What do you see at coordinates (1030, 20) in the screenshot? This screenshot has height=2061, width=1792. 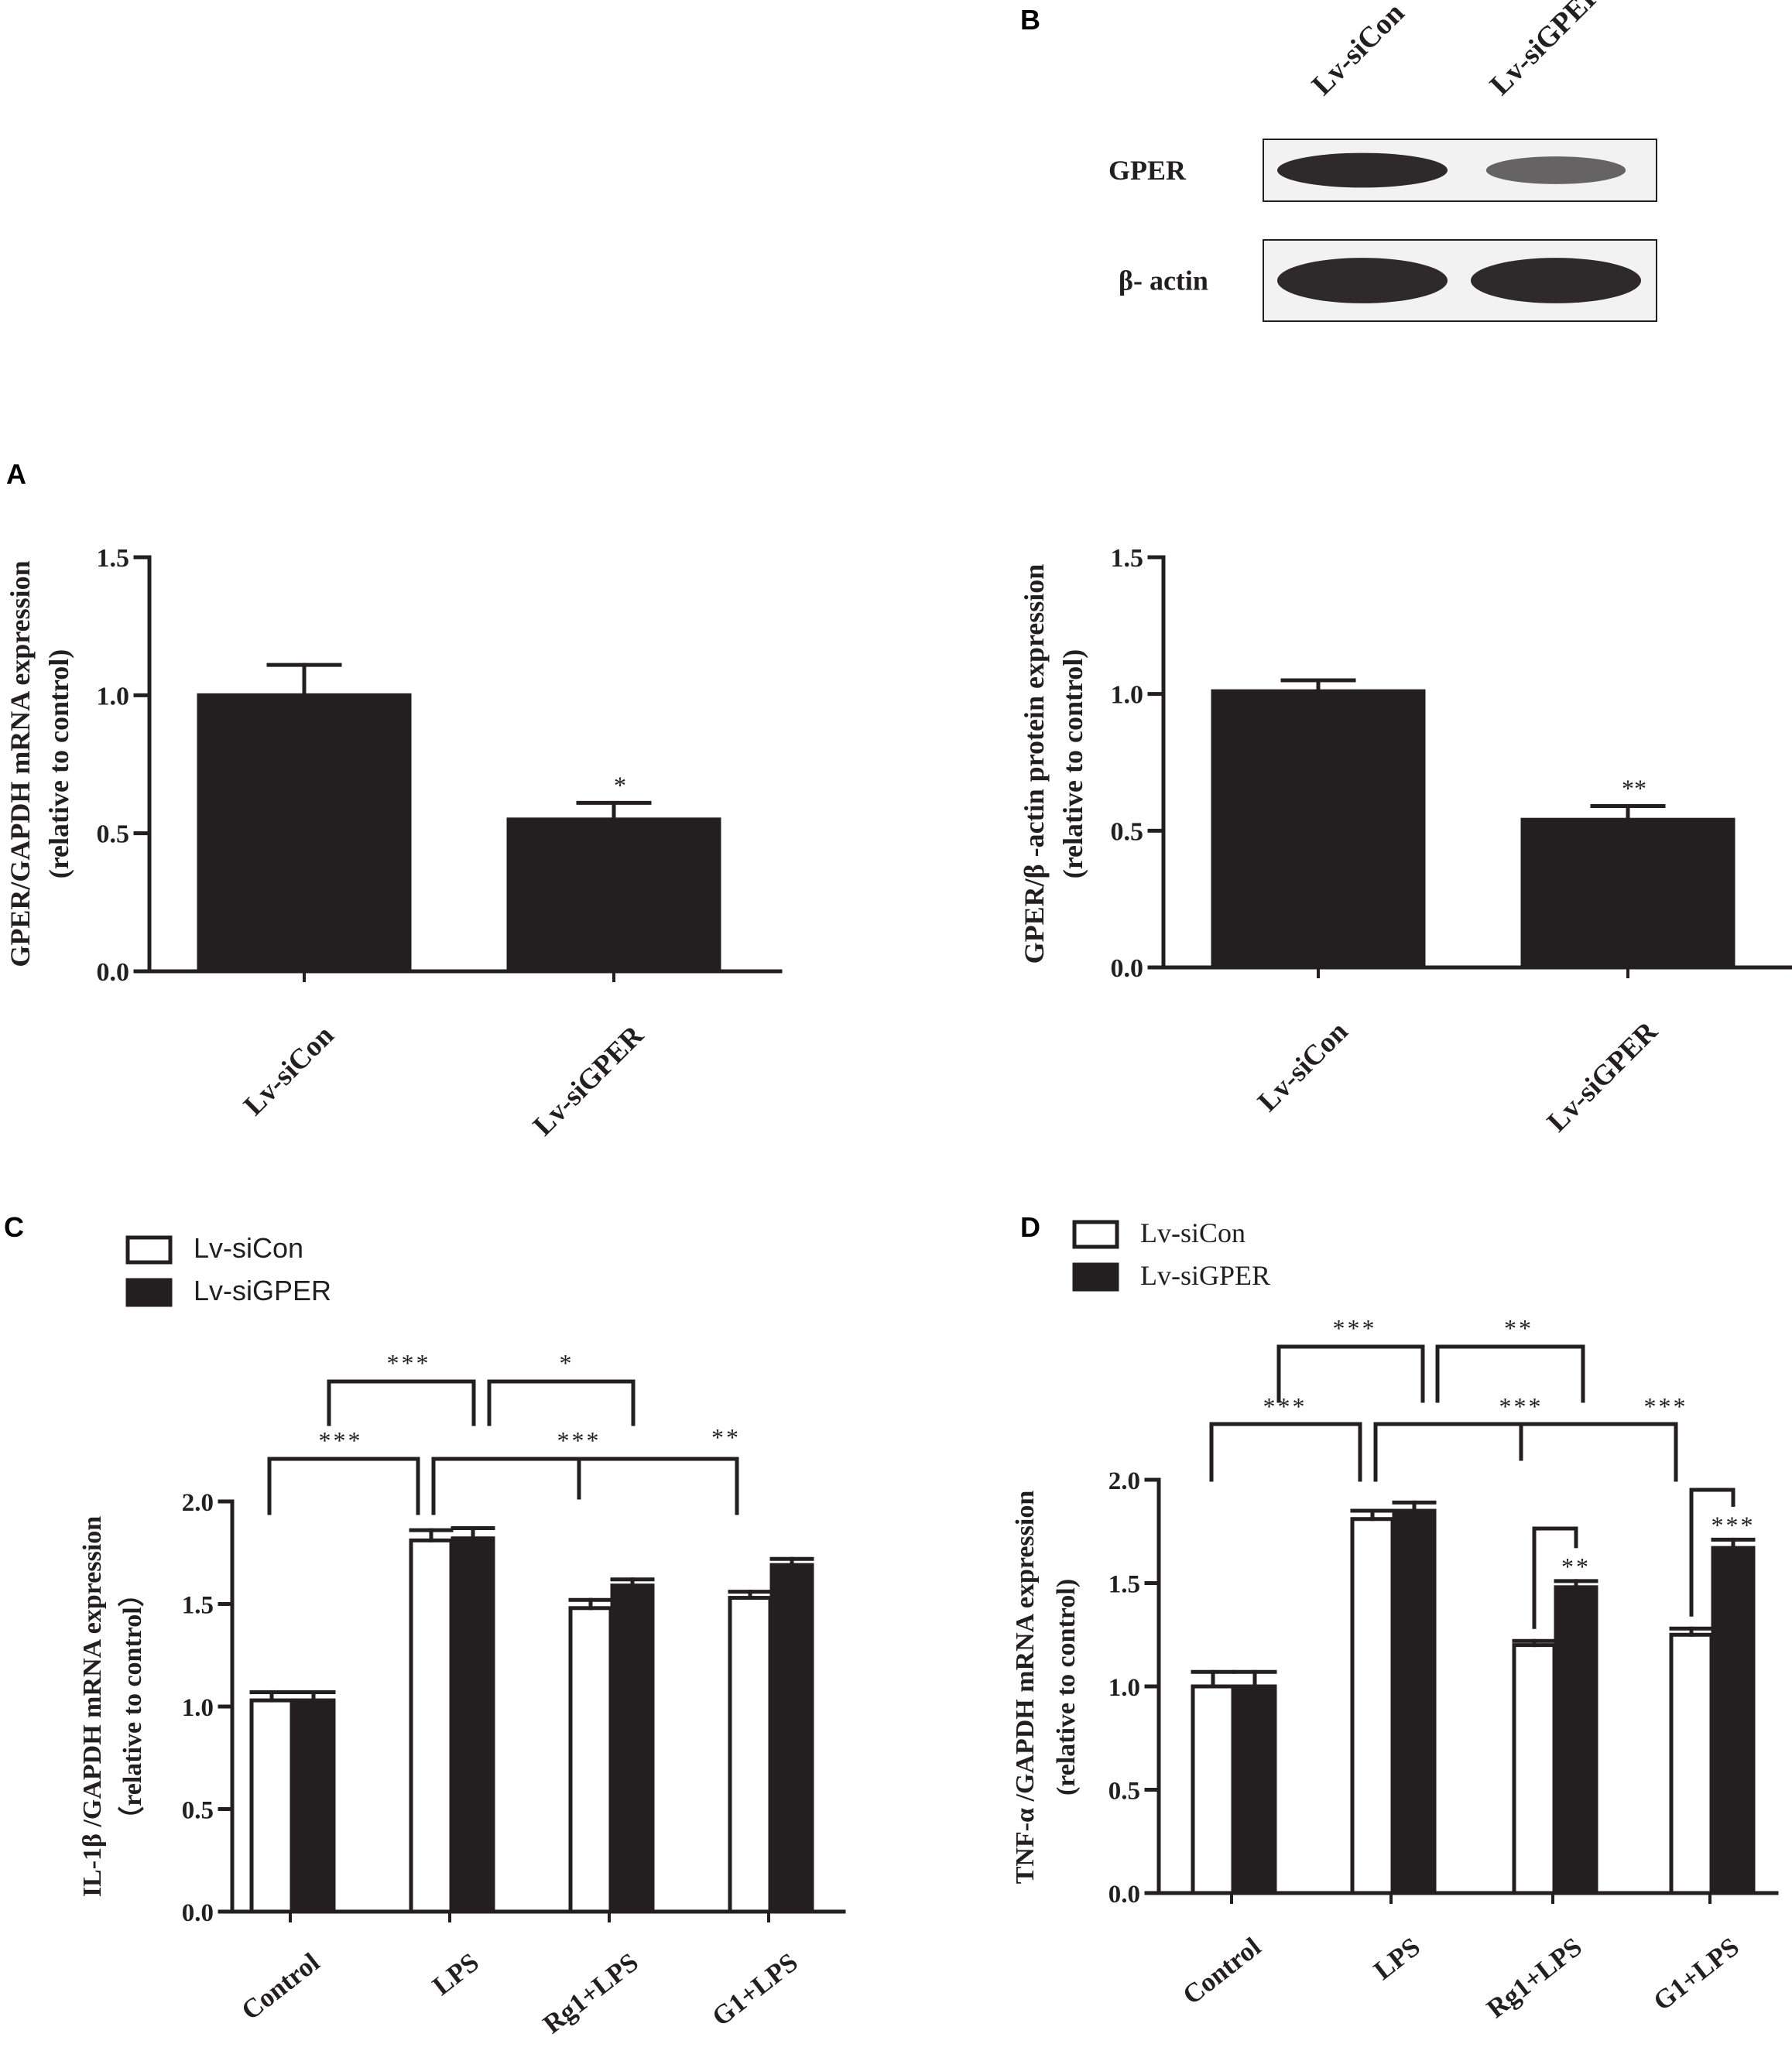 I see `panel-letter-b: B` at bounding box center [1030, 20].